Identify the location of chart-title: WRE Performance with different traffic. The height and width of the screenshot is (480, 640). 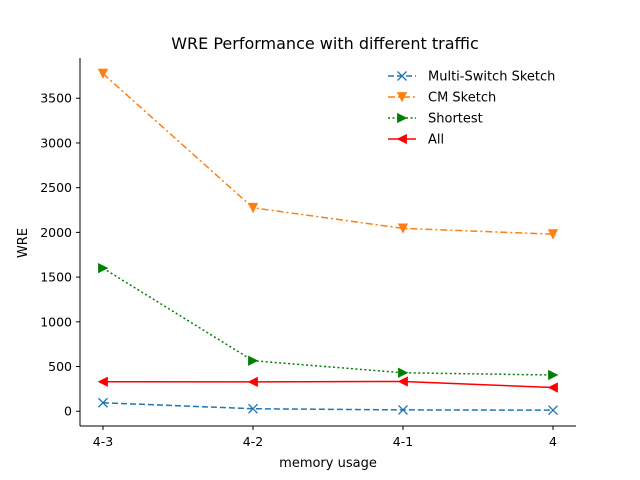
(325, 43).